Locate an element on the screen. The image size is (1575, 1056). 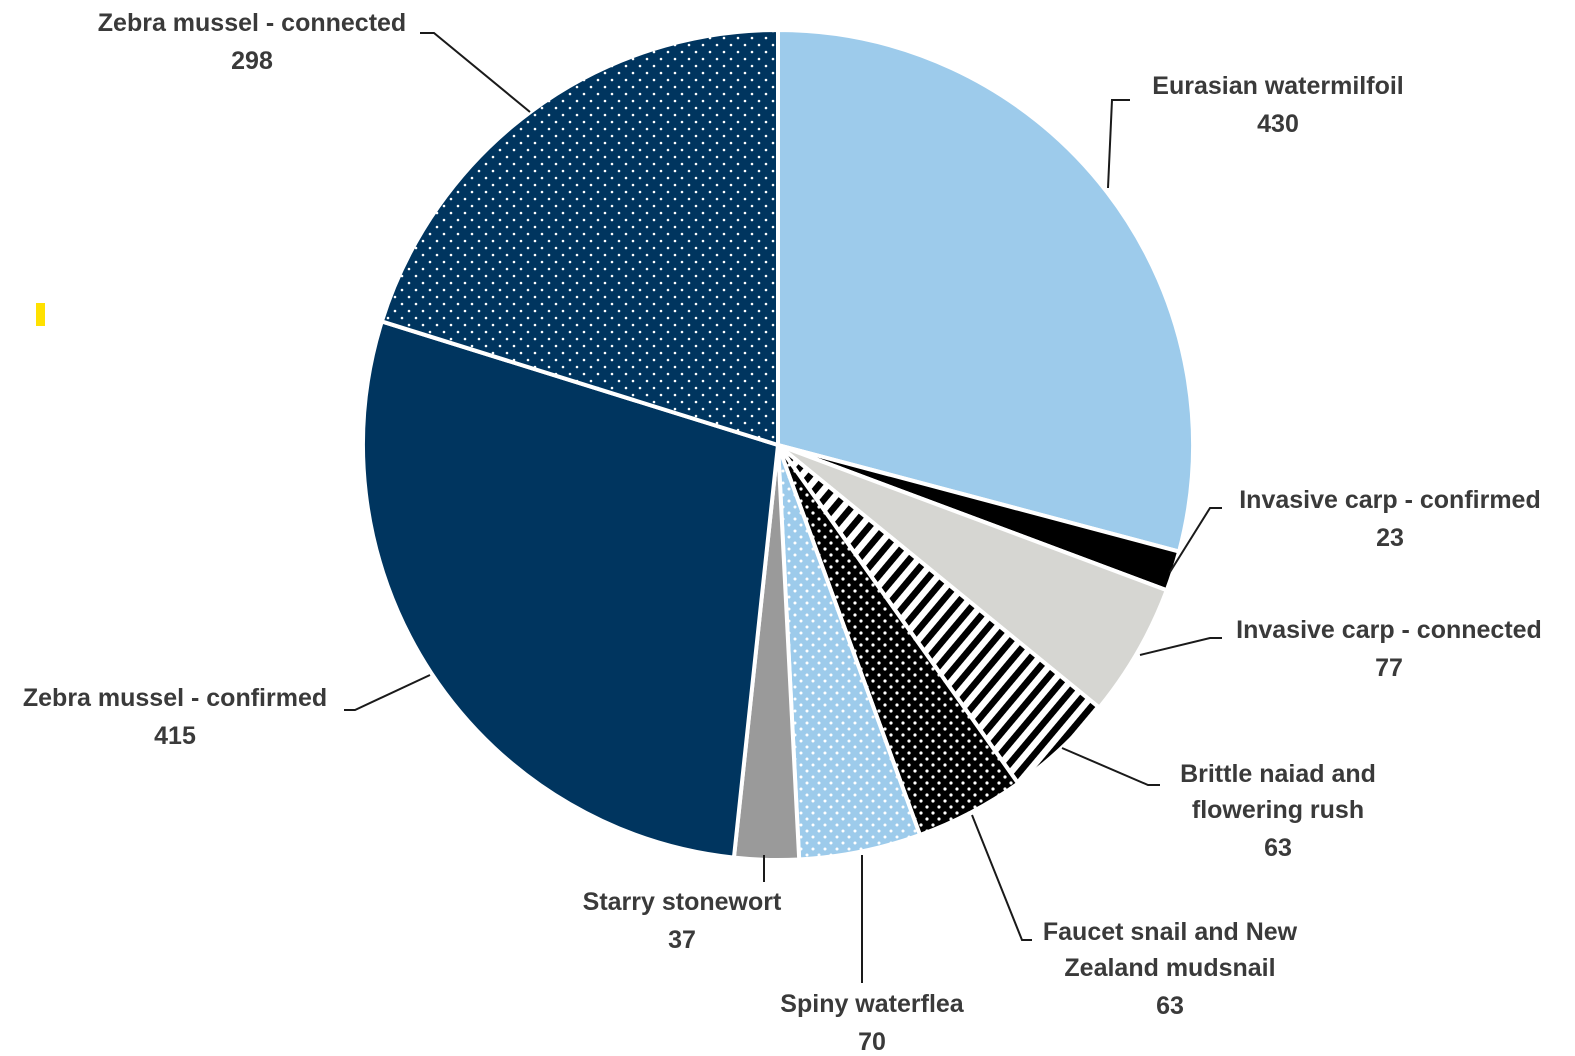
slice-label: Zebra mussel - connected is located at coordinates (252, 23).